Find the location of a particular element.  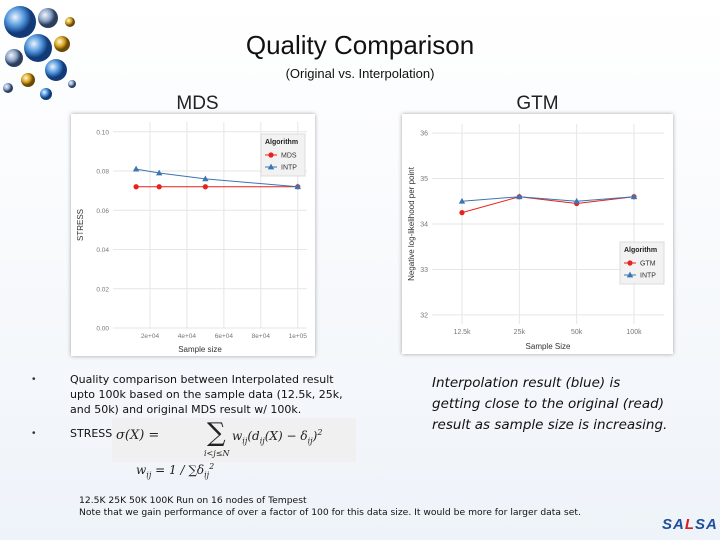

logo-part: L is located at coordinates (690, 524).